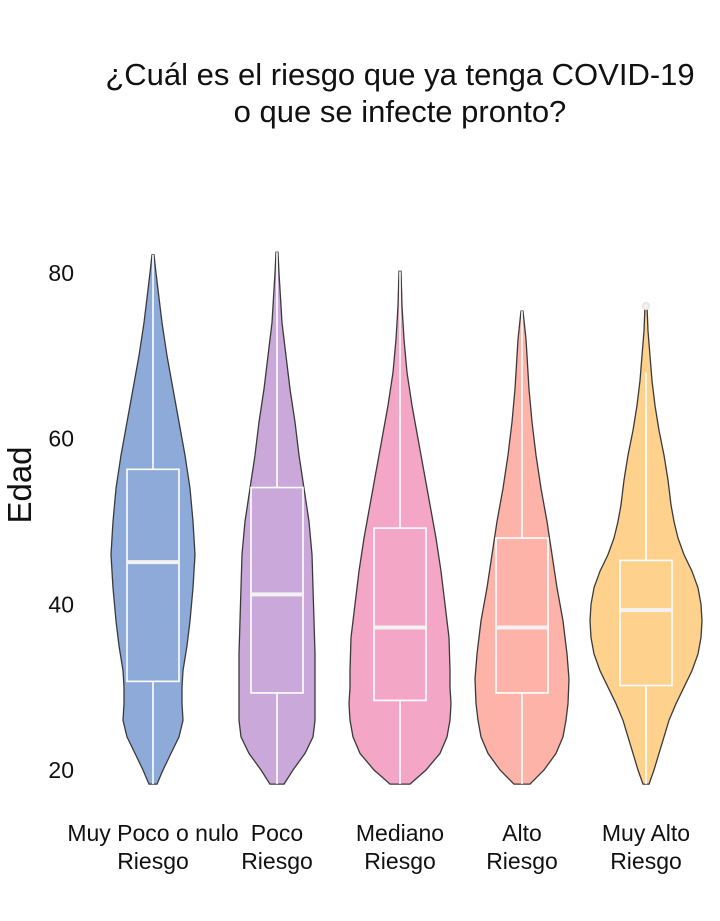 This screenshot has width=720, height=921. Describe the element at coordinates (399, 74) in the screenshot. I see `chart-title-line-1: ¿Cuál es el riesgo que ya tenga COVID-19` at that location.